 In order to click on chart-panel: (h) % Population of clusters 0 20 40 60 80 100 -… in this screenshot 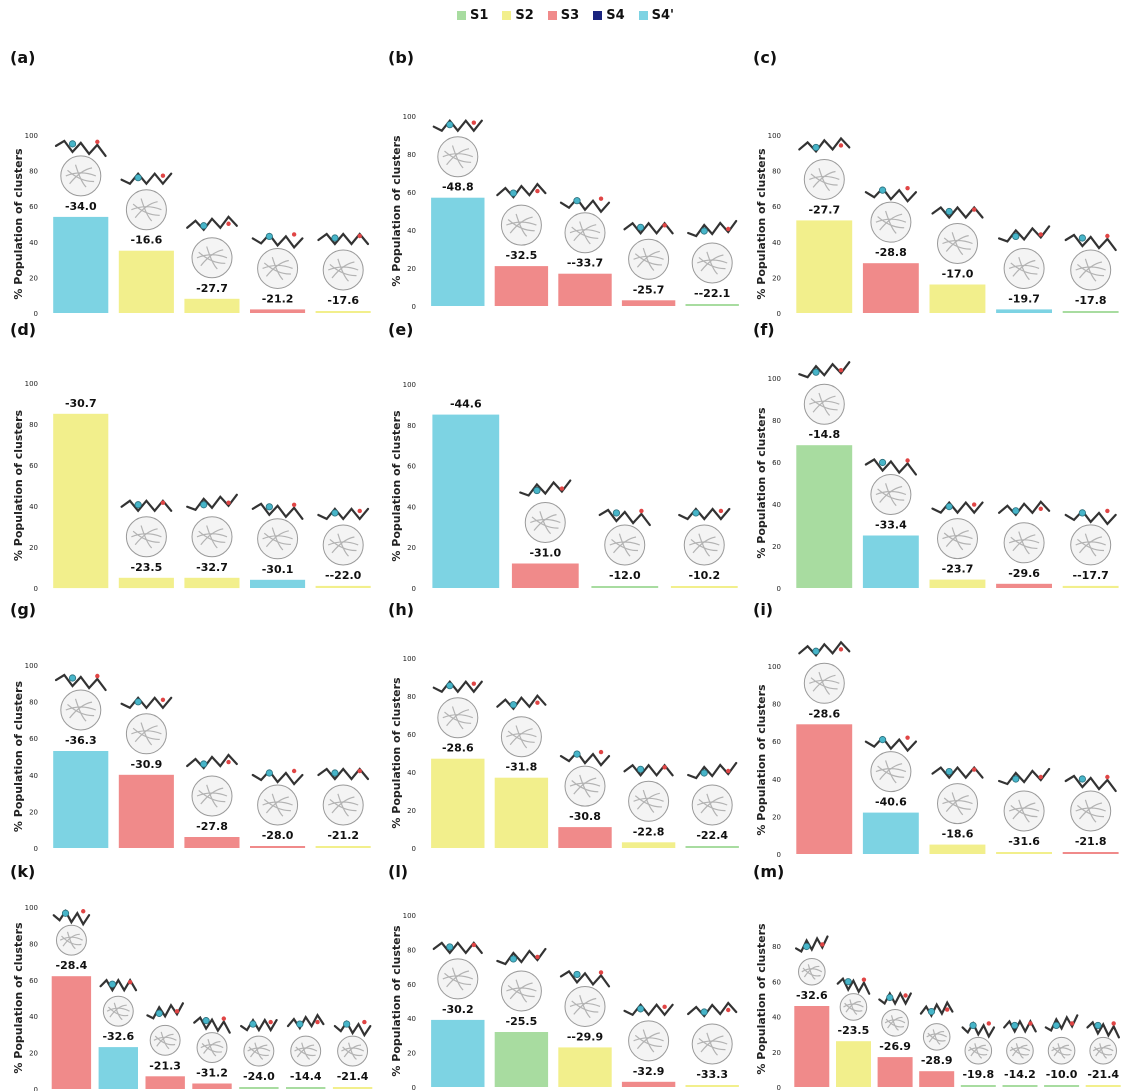, I will do `click(568, 730)`.